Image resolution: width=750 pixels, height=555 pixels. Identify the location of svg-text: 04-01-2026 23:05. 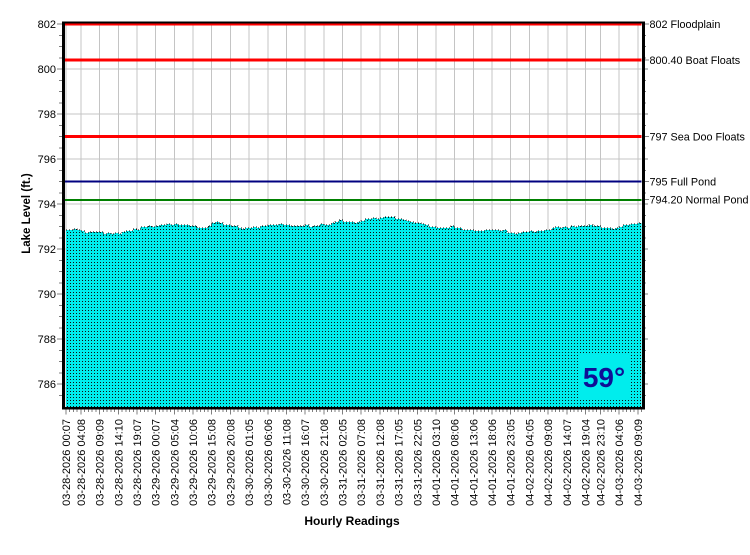
(512, 462).